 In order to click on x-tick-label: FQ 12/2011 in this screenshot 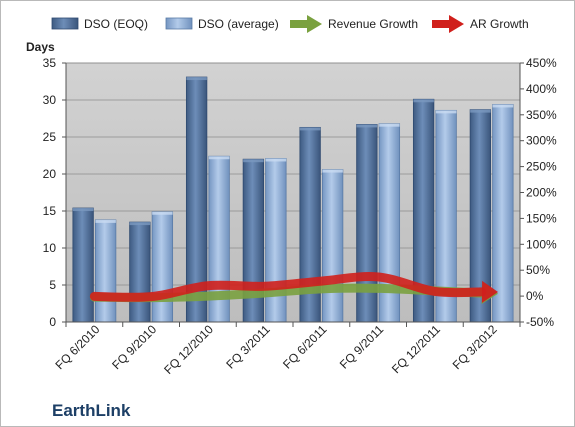, I will do `click(416, 349)`.